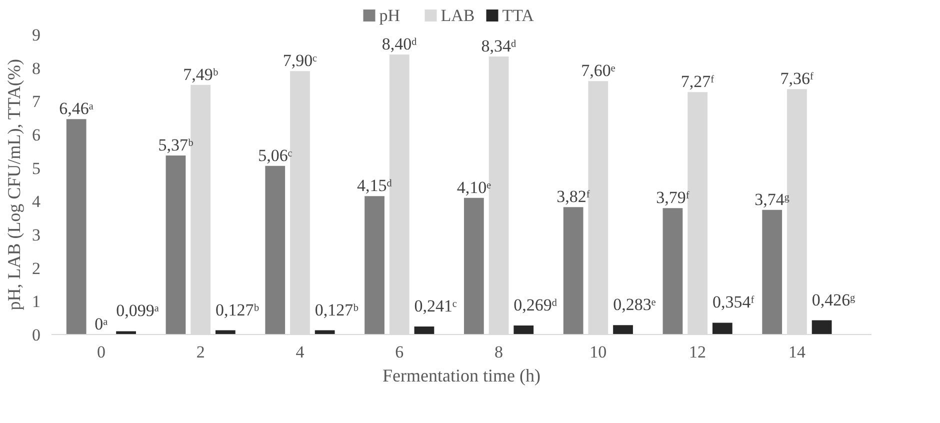 This screenshot has height=423, width=940. What do you see at coordinates (36, 235) in the screenshot?
I see `y-tick-label: 3` at bounding box center [36, 235].